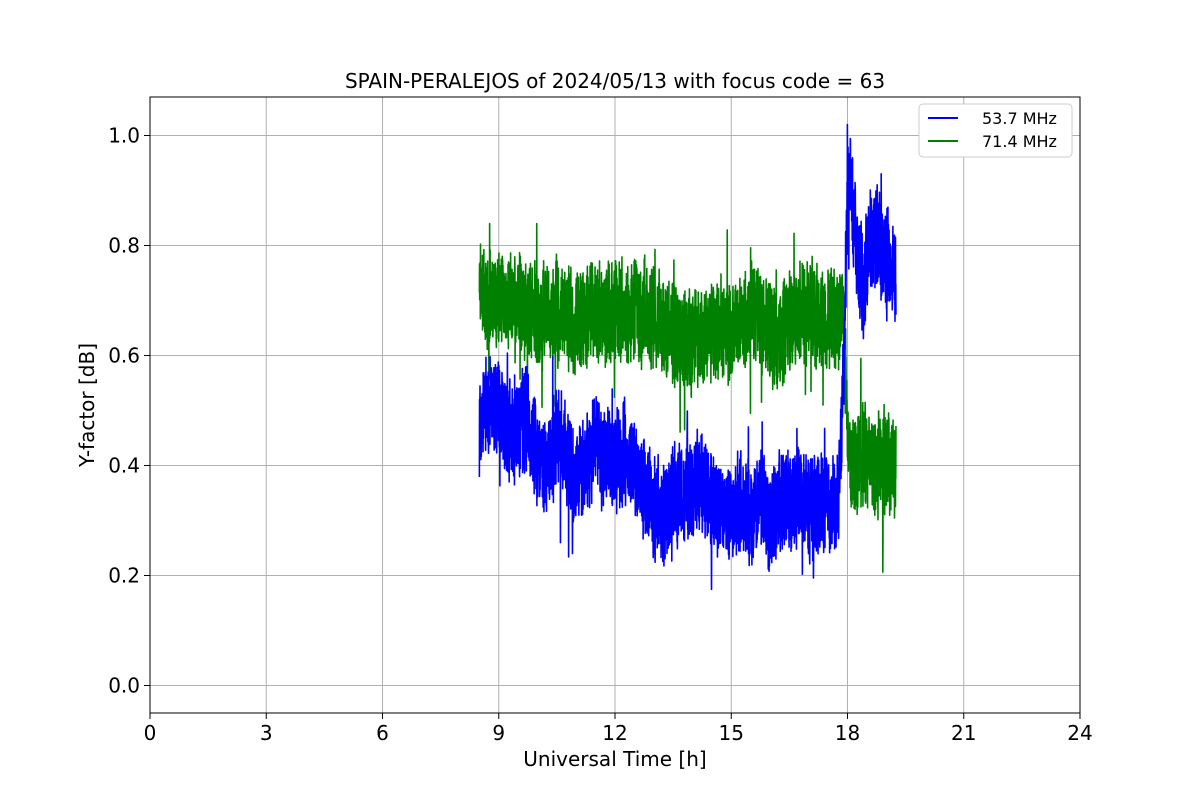  I want to click on x-axis: 0 3 6 9 12 15 18 21 24, so click(618, 729).